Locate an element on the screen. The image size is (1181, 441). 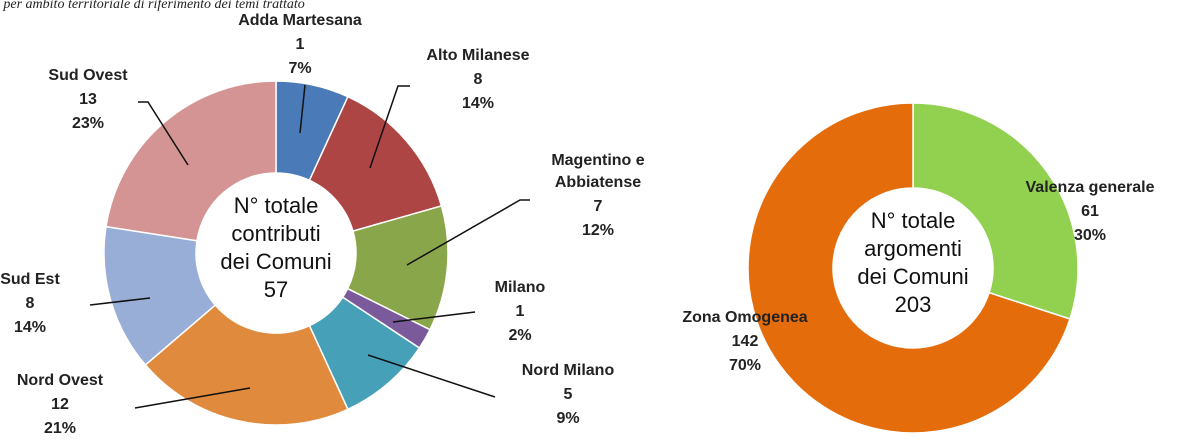
slice-label: Magentino e Abbiatense is located at coordinates (597, 171).